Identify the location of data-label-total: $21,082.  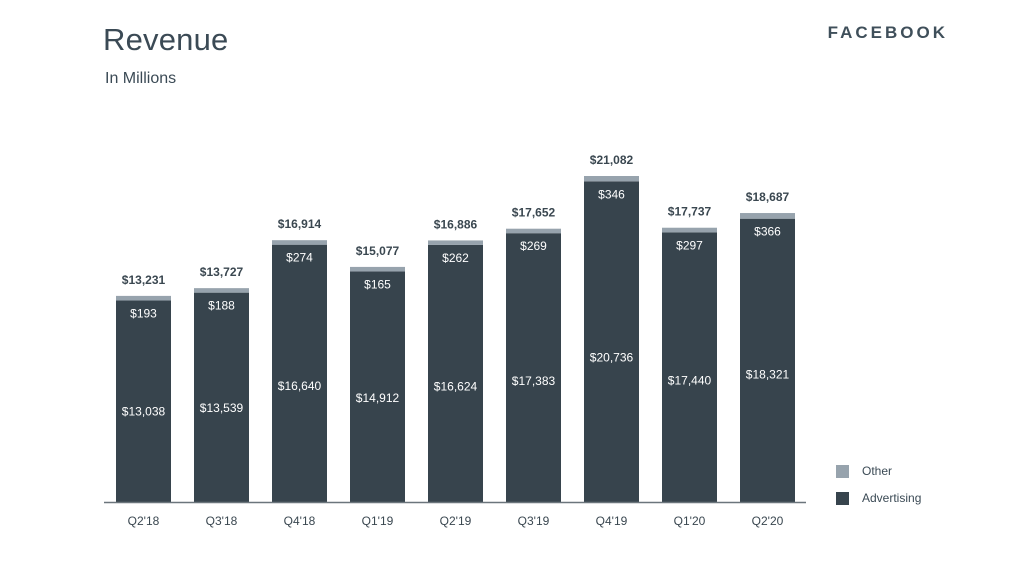
(612, 160).